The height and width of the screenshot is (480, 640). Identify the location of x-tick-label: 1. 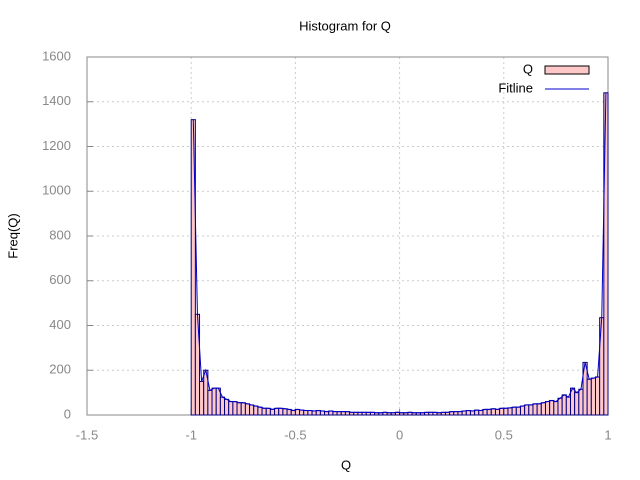
(607, 434).